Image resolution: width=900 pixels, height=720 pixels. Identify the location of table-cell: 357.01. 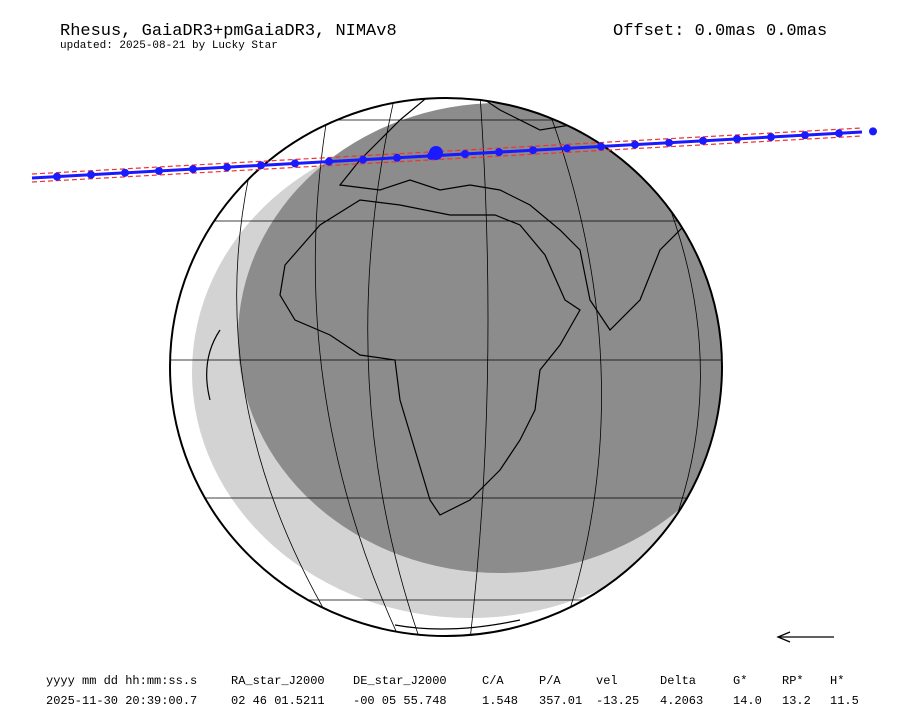
(560, 701).